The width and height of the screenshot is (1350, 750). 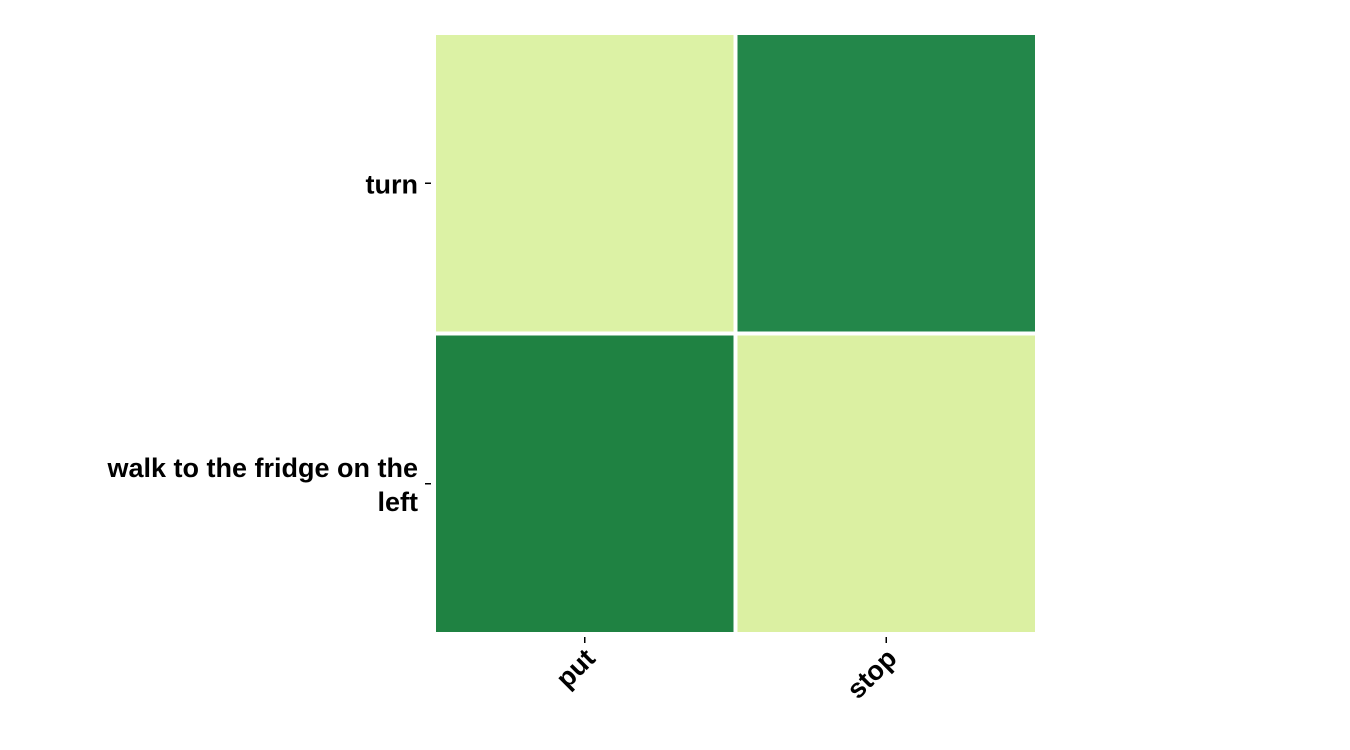 What do you see at coordinates (585, 183) in the screenshot?
I see `heatmap-cell-turn-put` at bounding box center [585, 183].